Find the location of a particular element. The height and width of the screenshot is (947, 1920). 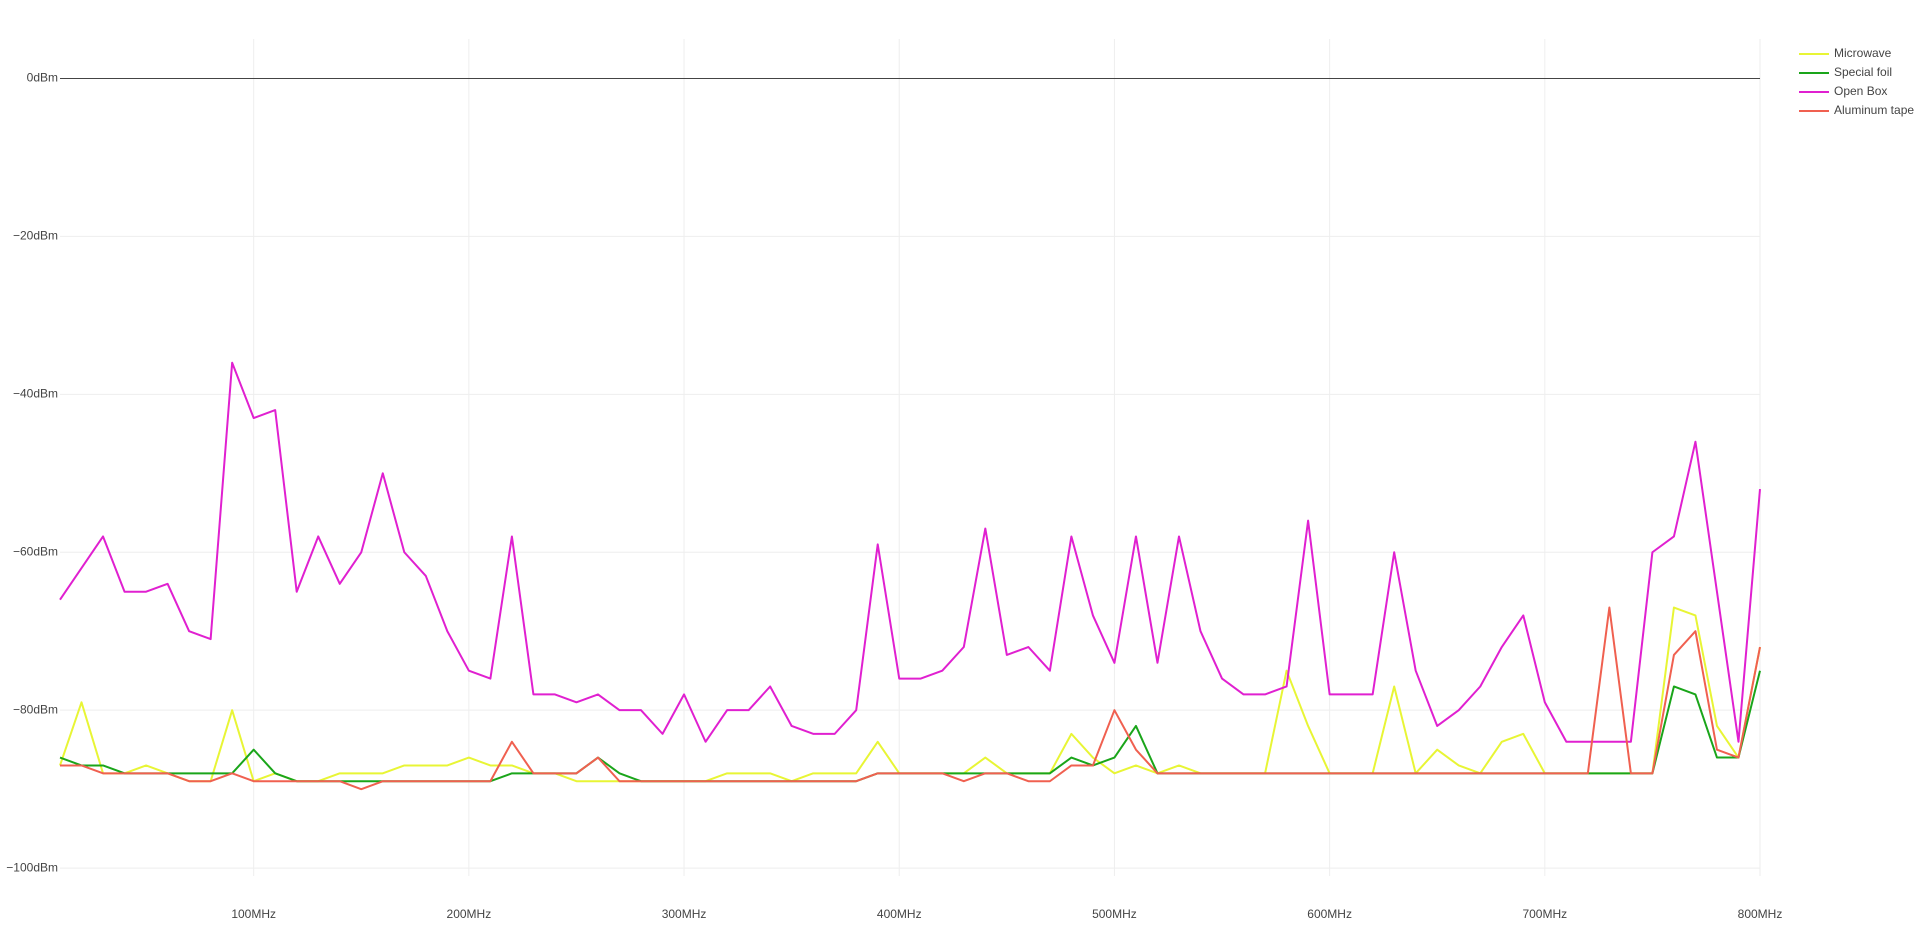

x-tick-label: 300MHz is located at coordinates (684, 914).